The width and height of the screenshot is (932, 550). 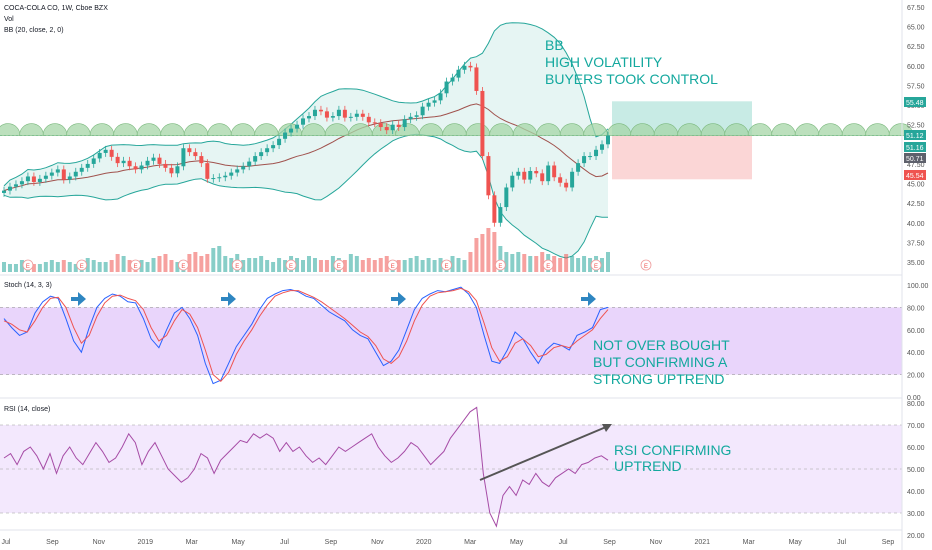 I want to click on stoch-label: Stoch (14, 3, 3), so click(x=28, y=285).